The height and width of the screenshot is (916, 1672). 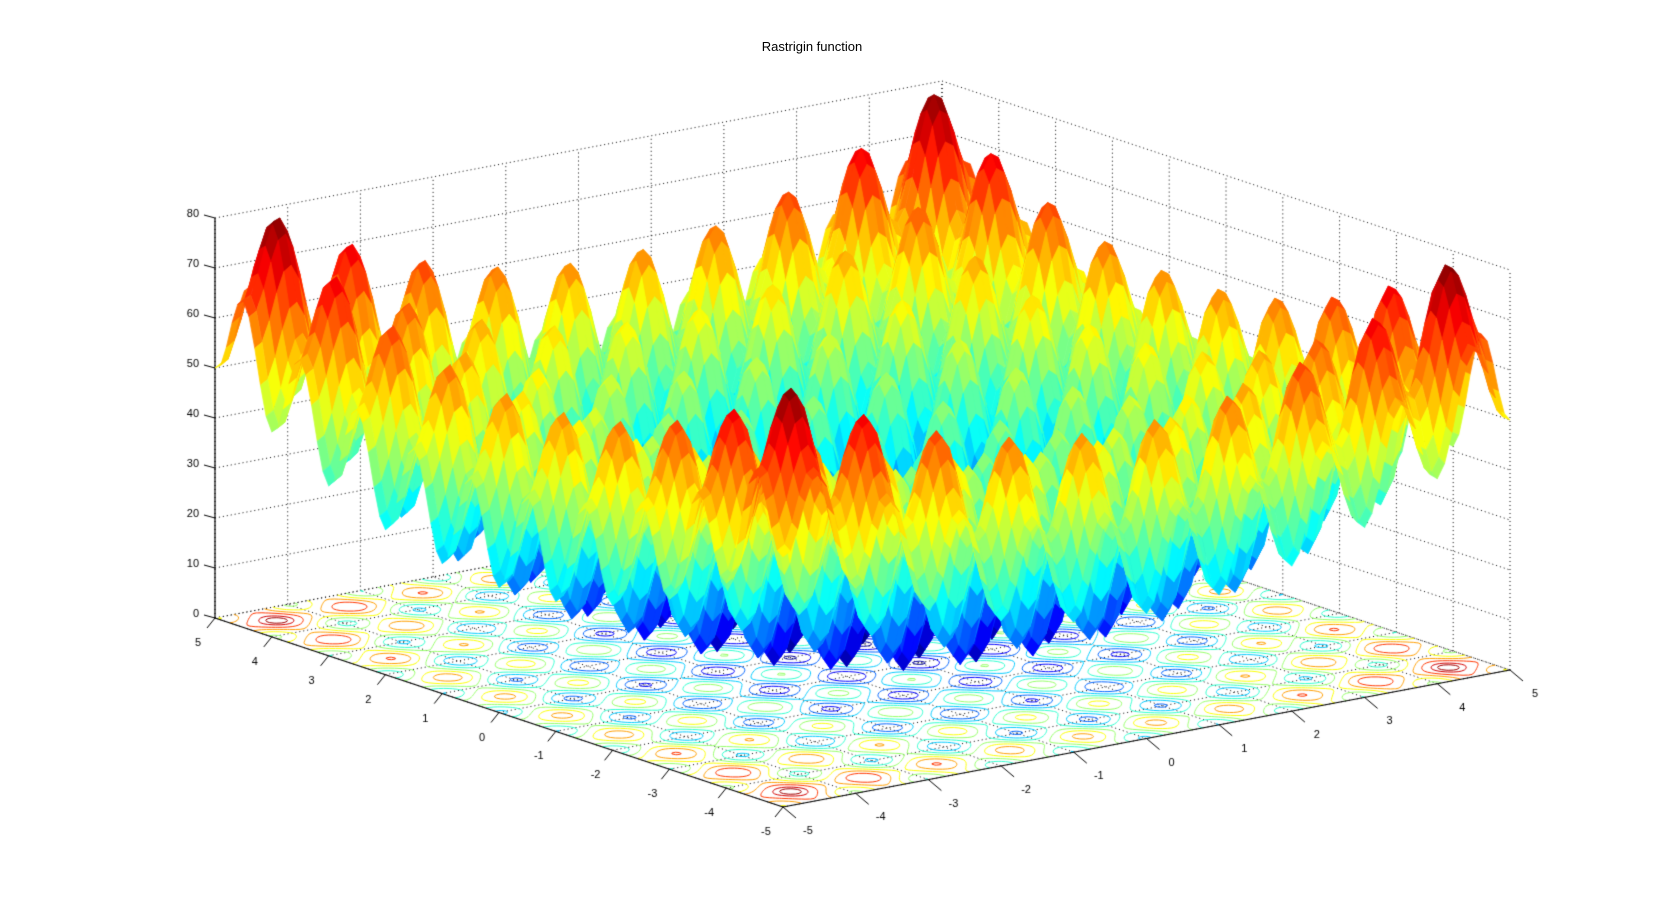 I want to click on chart-title: Rastrigin function, so click(x=812, y=46).